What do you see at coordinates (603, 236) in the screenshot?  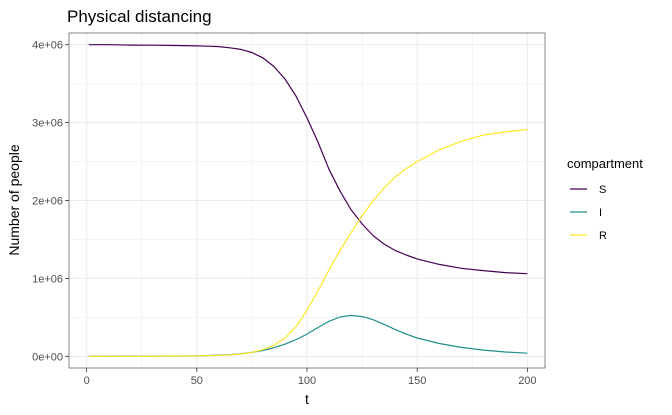 I see `legend-label-R: R` at bounding box center [603, 236].